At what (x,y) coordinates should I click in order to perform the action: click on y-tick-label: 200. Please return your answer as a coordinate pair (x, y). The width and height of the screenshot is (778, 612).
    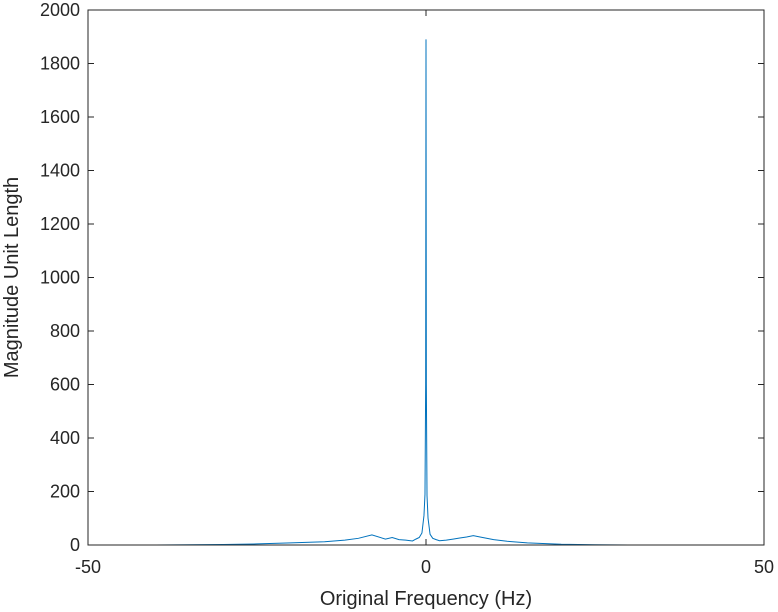
    Looking at the image, I should click on (65, 492).